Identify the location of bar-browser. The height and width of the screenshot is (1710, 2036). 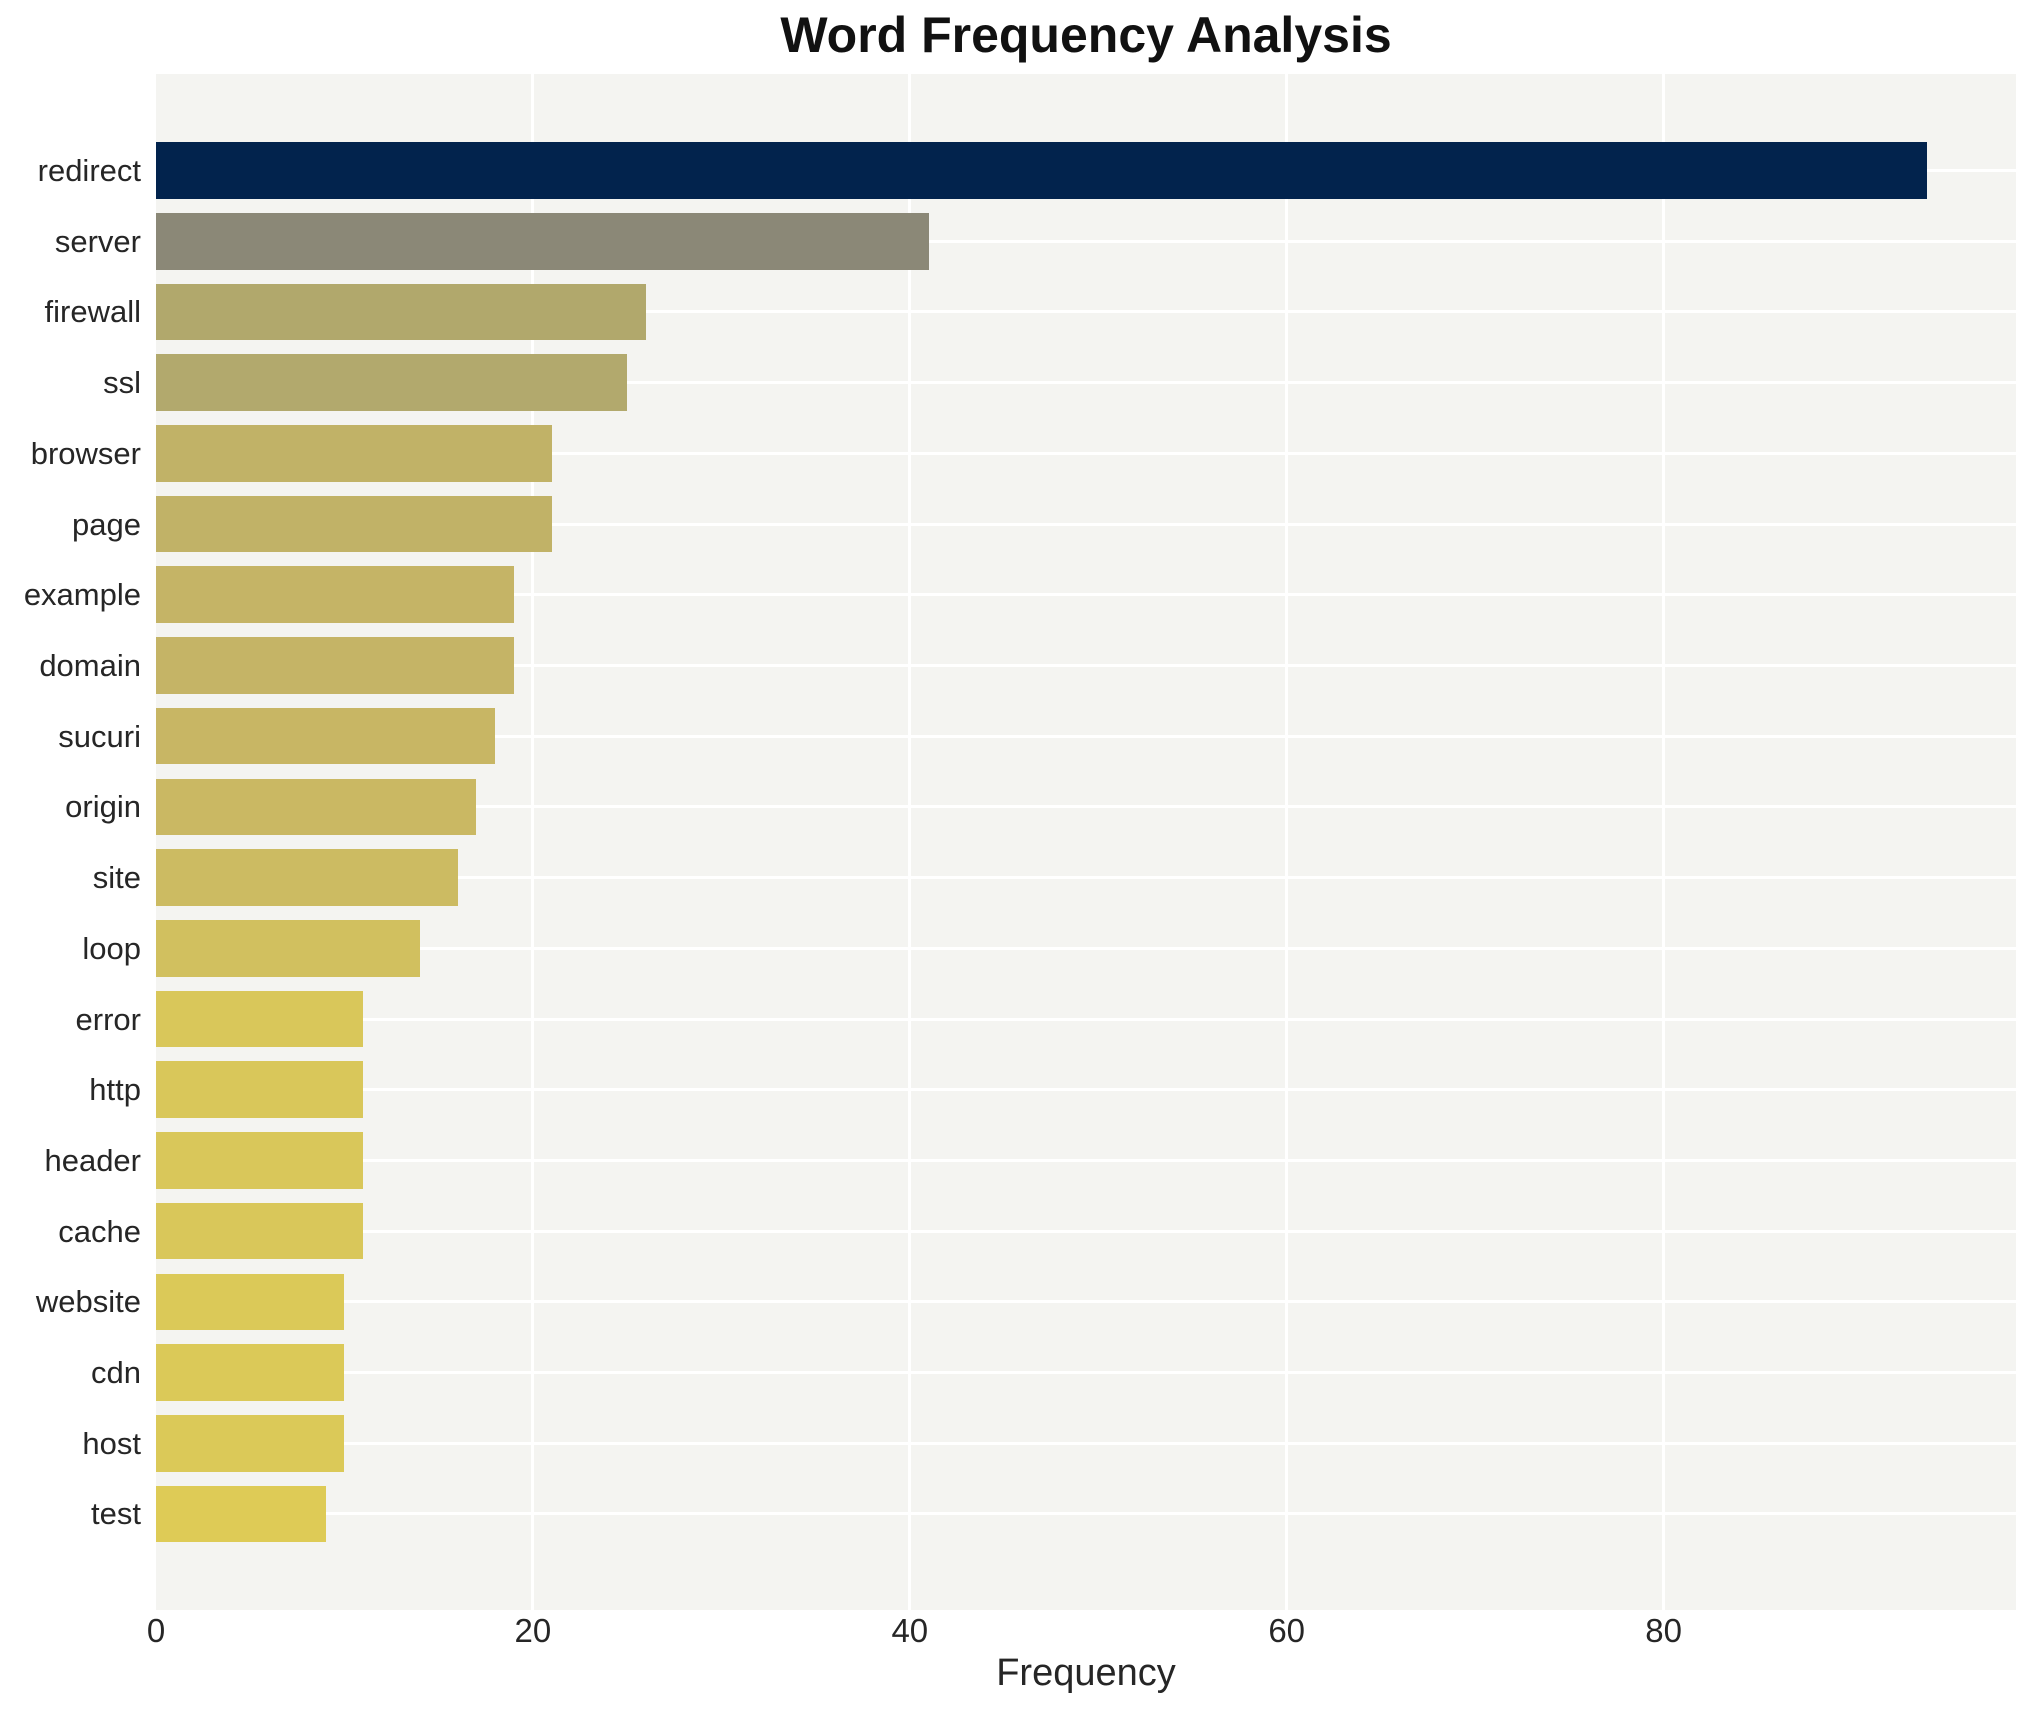
(354, 453).